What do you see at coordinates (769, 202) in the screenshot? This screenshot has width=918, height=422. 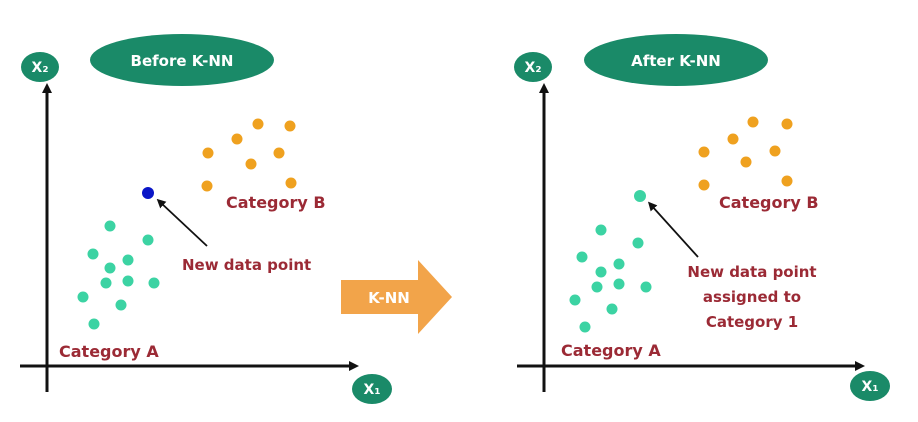 I see `after-category-b-label: Category B` at bounding box center [769, 202].